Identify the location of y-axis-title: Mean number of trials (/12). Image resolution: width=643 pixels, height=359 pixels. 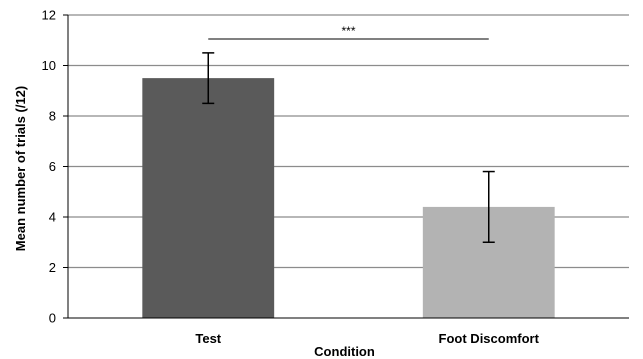
(20, 168).